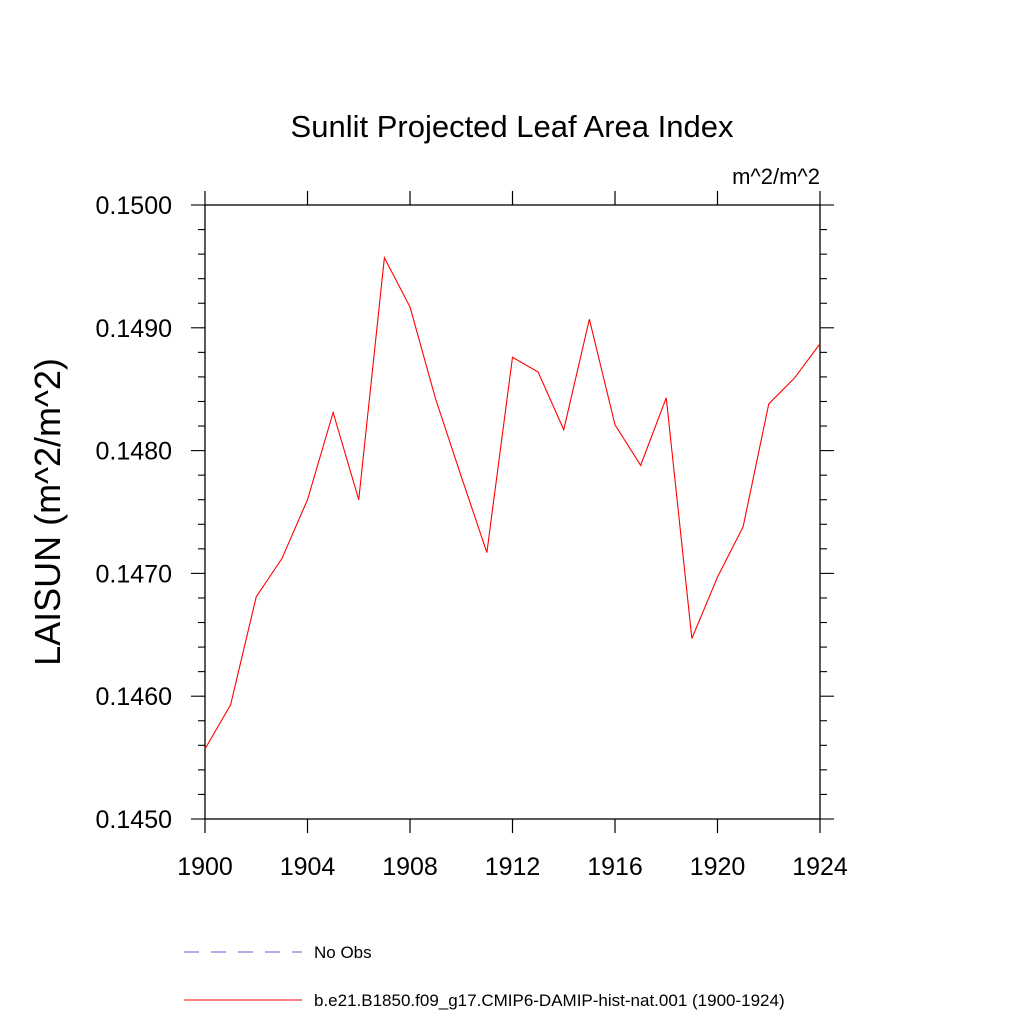  I want to click on y-tick-label: 0.1480, so click(134, 452).